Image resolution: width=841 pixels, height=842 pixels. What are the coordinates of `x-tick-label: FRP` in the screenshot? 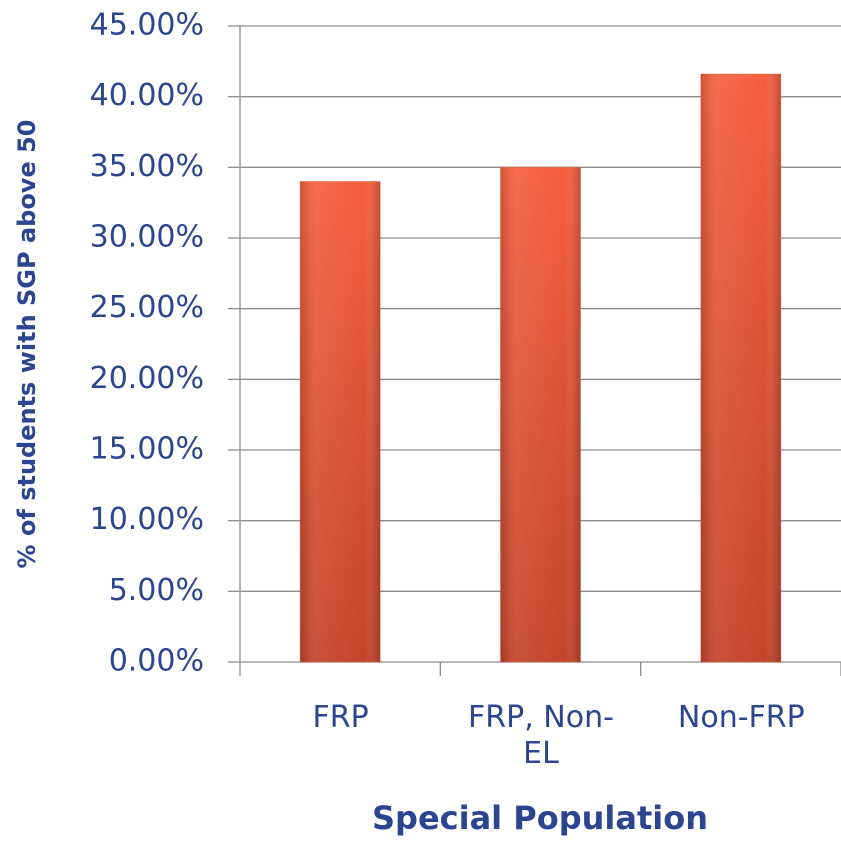 It's located at (340, 717).